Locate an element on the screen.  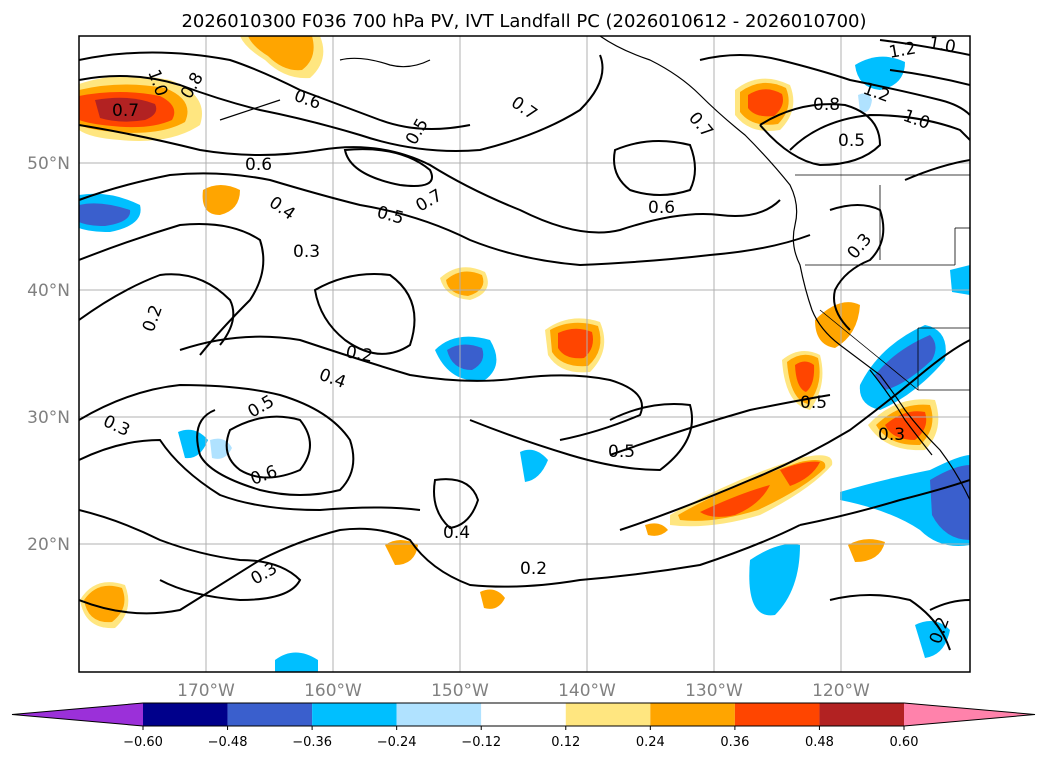
colorbar-tick-label: −0.60 is located at coordinates (143, 742).